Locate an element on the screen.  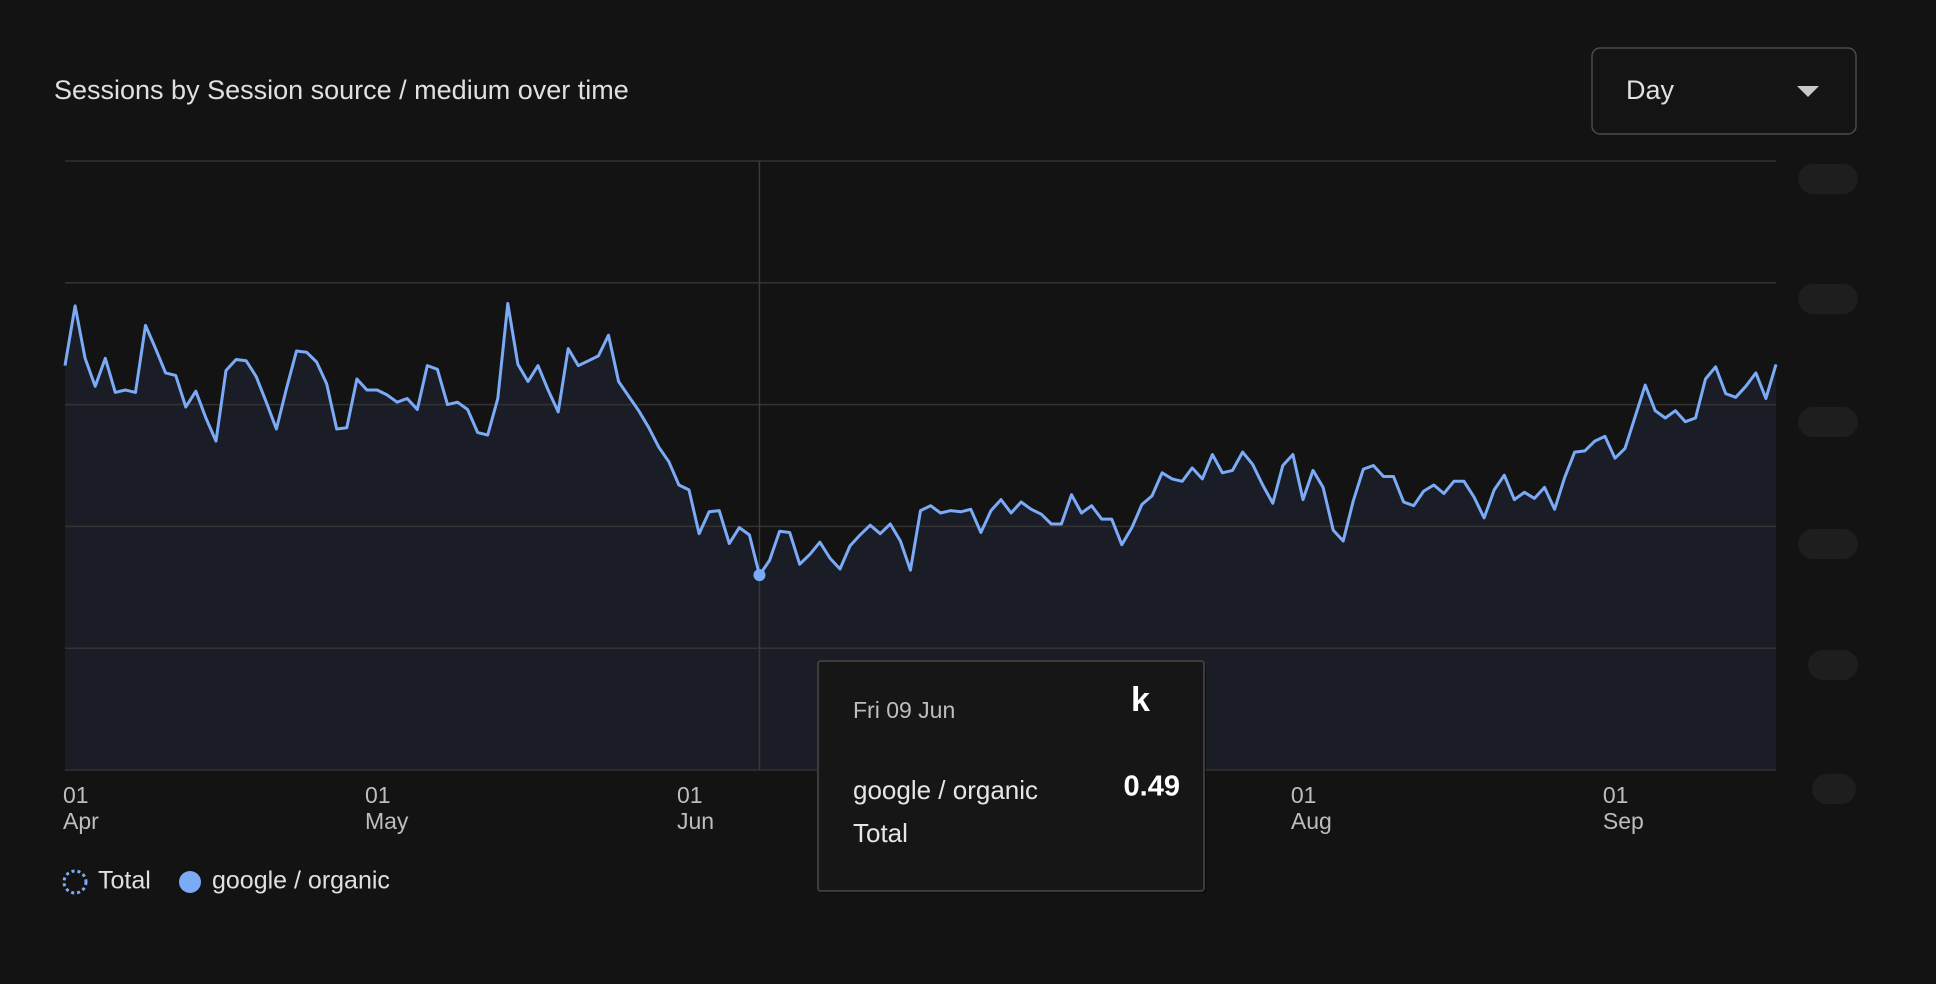
x-tick-label: 01 Aug is located at coordinates (1311, 808).